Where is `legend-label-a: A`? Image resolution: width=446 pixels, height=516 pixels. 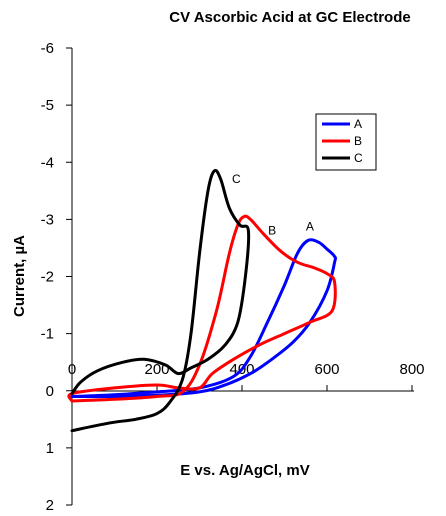 legend-label-a: A is located at coordinates (358, 124).